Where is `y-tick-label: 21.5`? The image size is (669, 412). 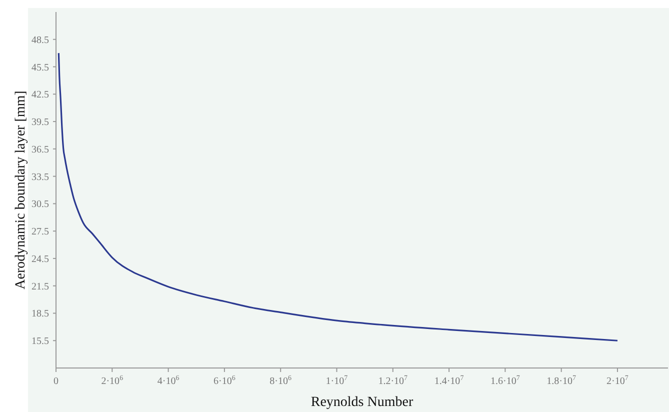 y-tick-label: 21.5 is located at coordinates (40, 286).